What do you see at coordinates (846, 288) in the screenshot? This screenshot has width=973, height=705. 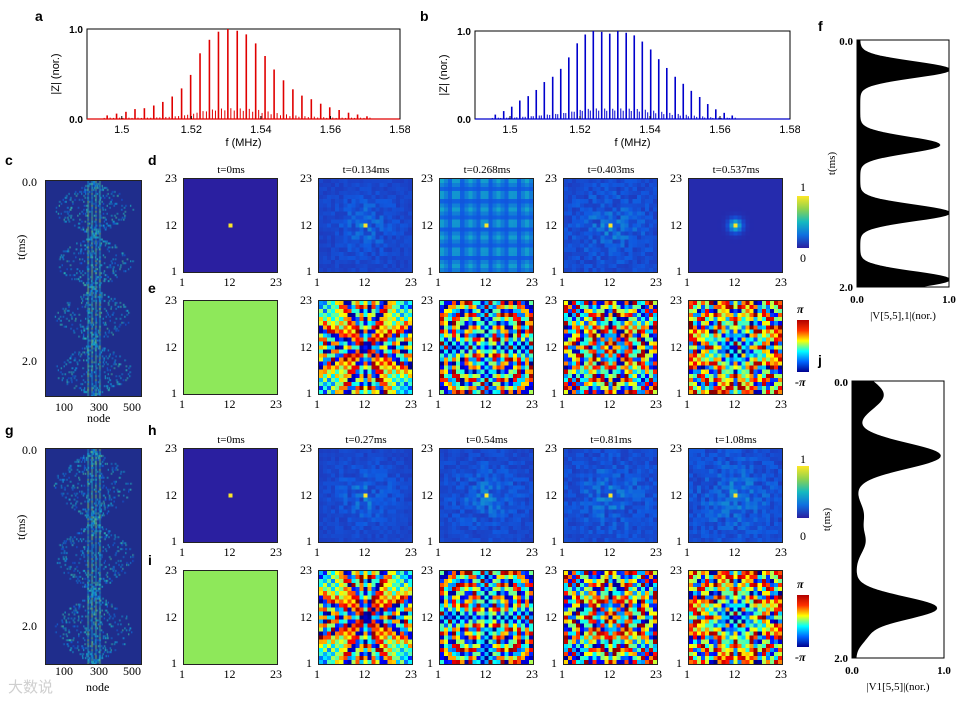 I see `y-tick-label: 2.0` at bounding box center [846, 288].